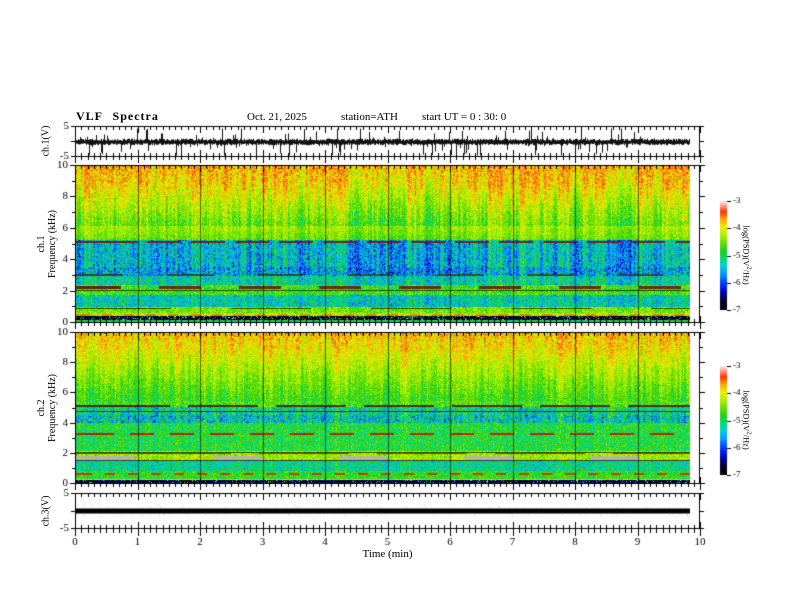  I want to click on colorbar2-psd-label: log(PSD)(V2/Hz), so click(747, 419).